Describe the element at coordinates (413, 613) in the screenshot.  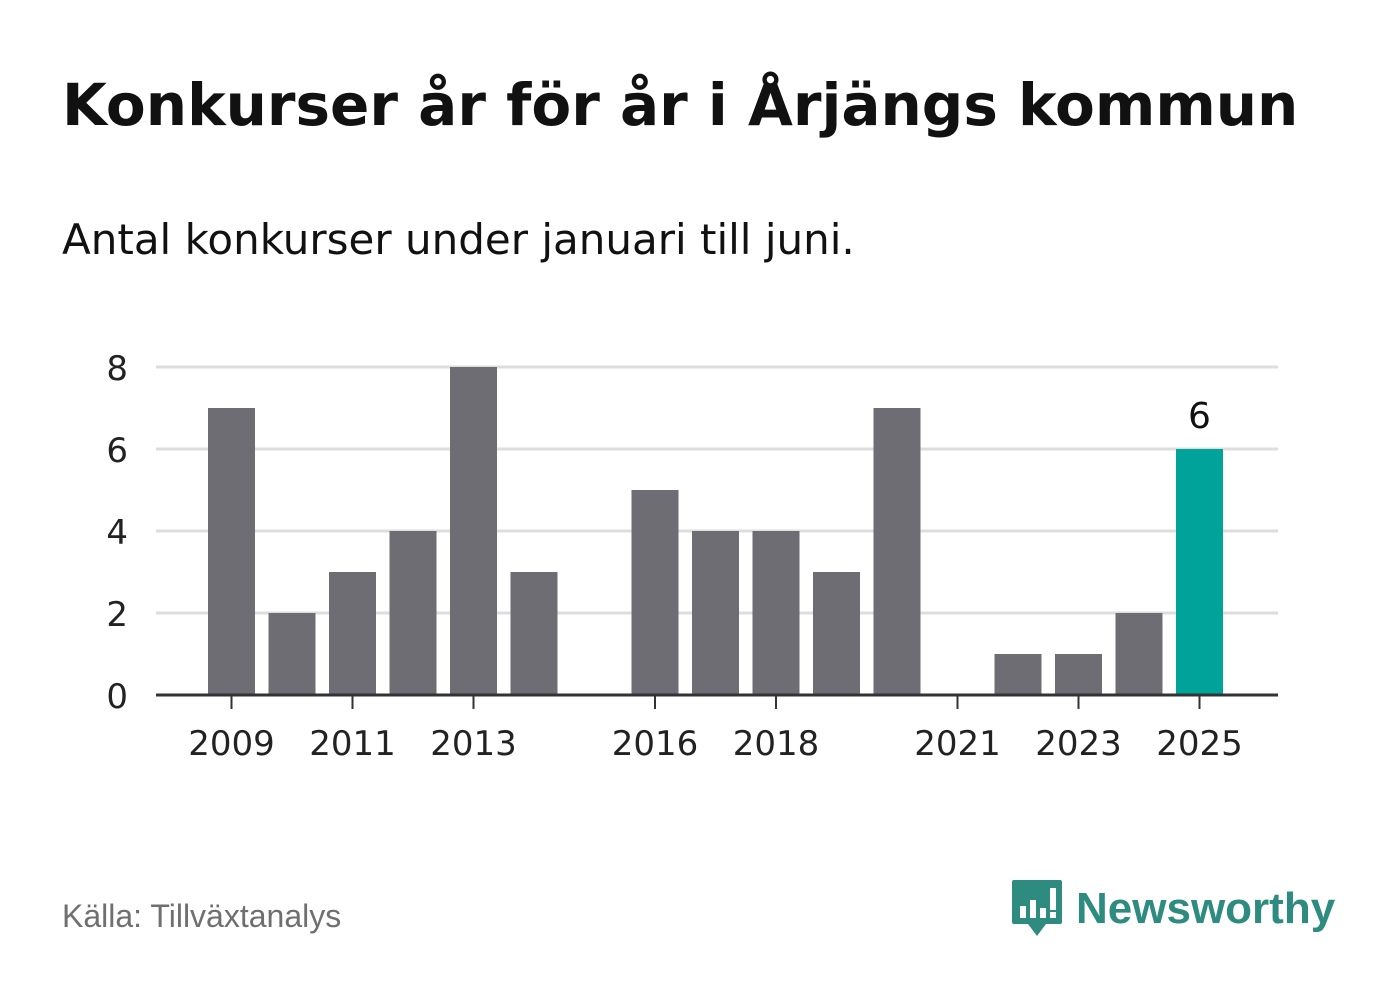
I see `bar-2012` at that location.